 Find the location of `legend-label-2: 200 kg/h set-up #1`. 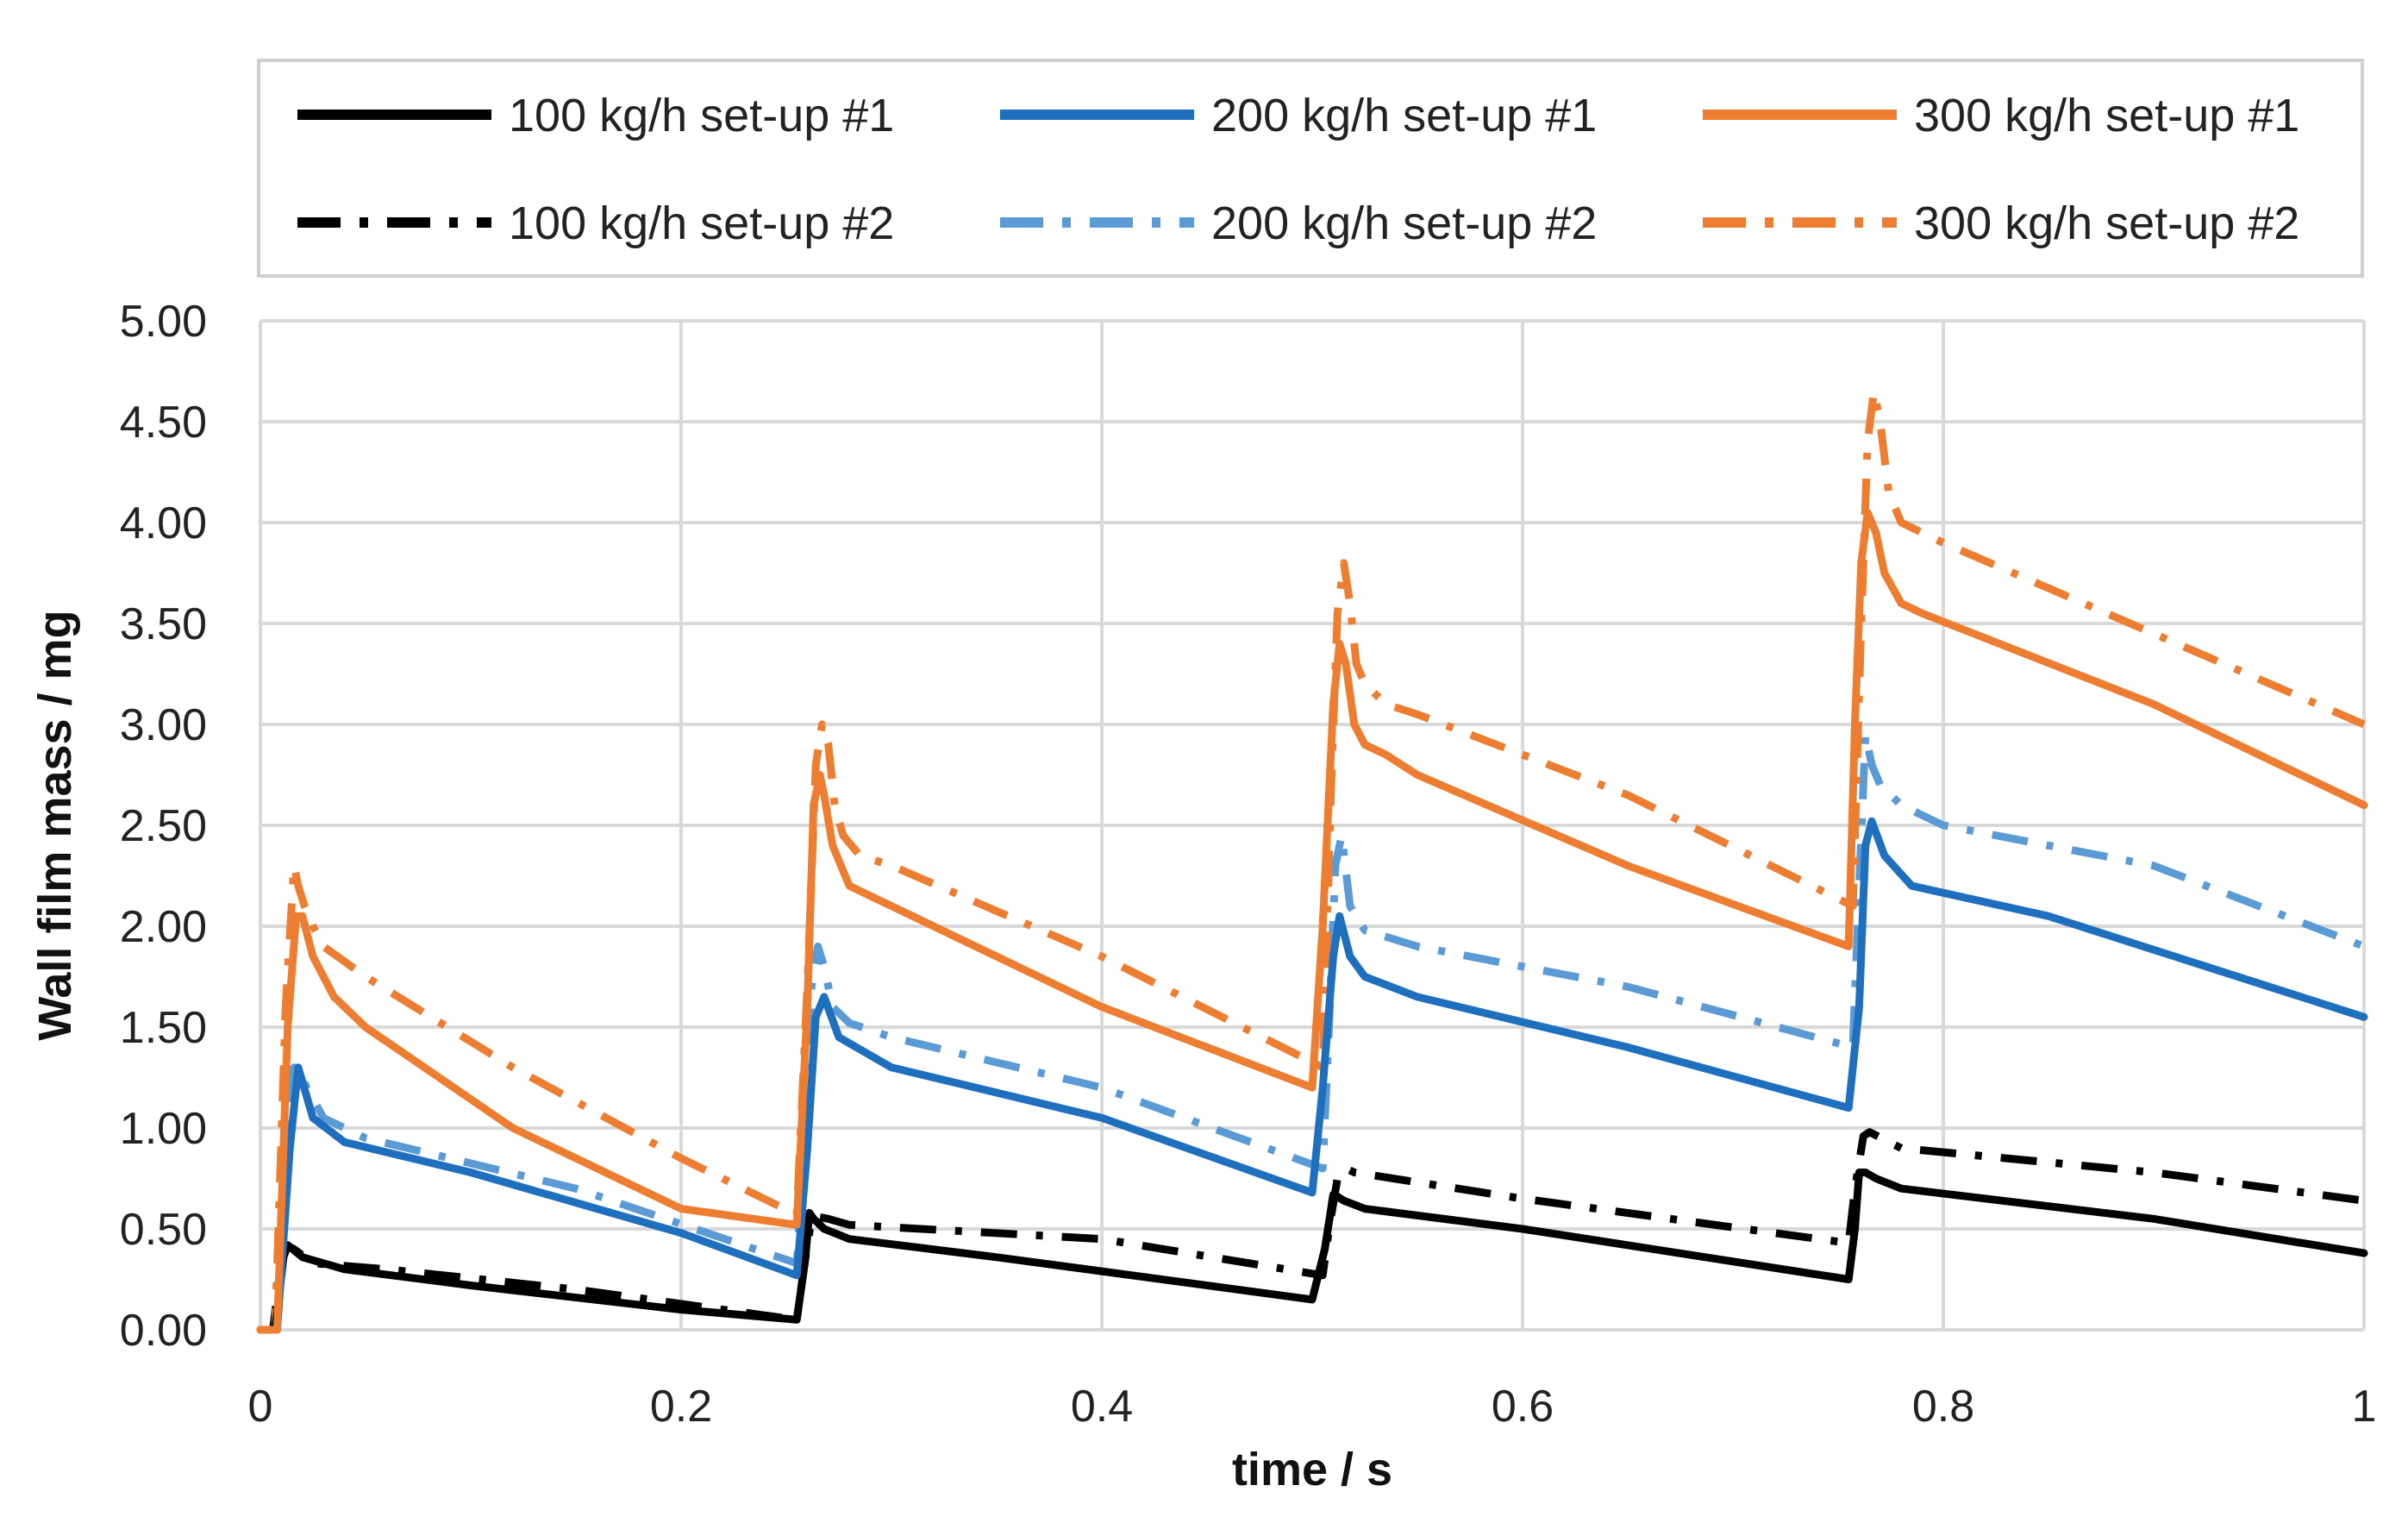

legend-label-2: 200 kg/h set-up #1 is located at coordinates (1404, 115).